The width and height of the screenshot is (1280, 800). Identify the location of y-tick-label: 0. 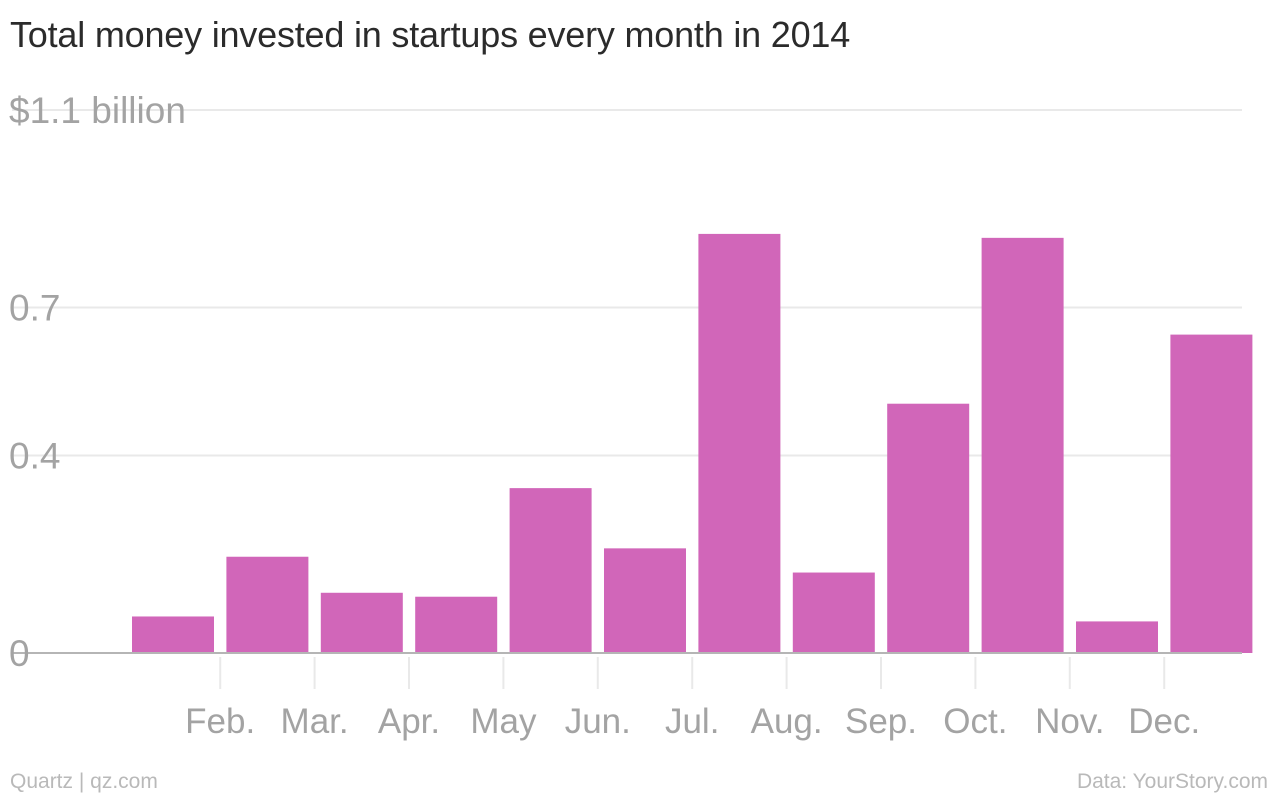
(19, 653).